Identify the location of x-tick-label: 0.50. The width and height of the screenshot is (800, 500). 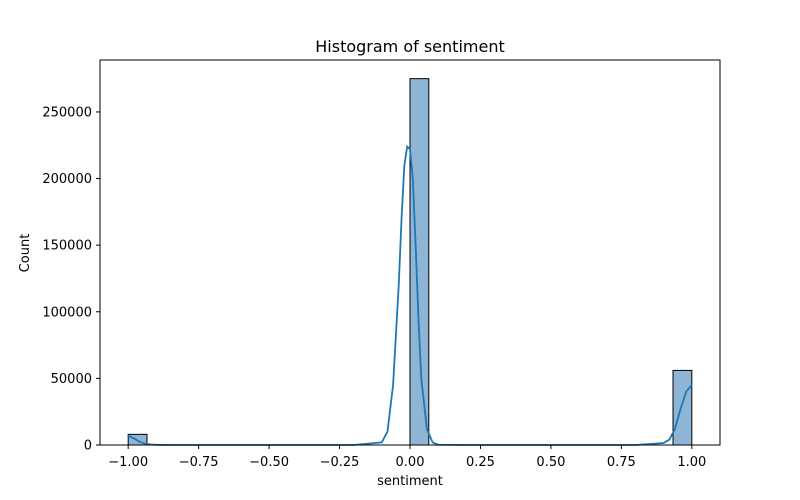
(550, 462).